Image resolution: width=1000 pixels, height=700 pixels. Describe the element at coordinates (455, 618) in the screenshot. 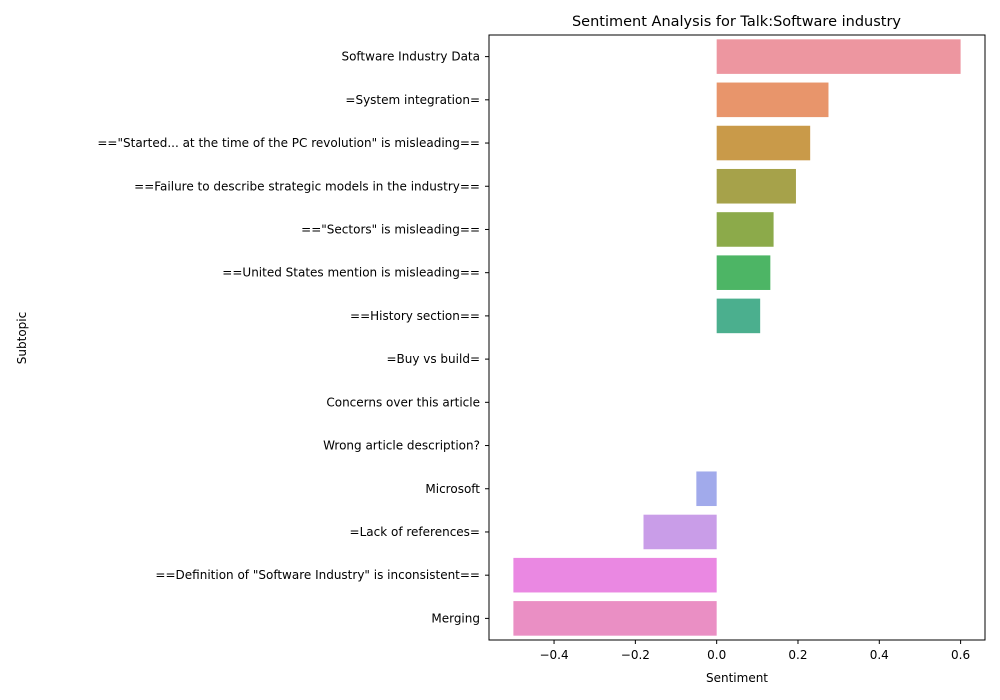

I see `y-category-label-13: Merging` at that location.